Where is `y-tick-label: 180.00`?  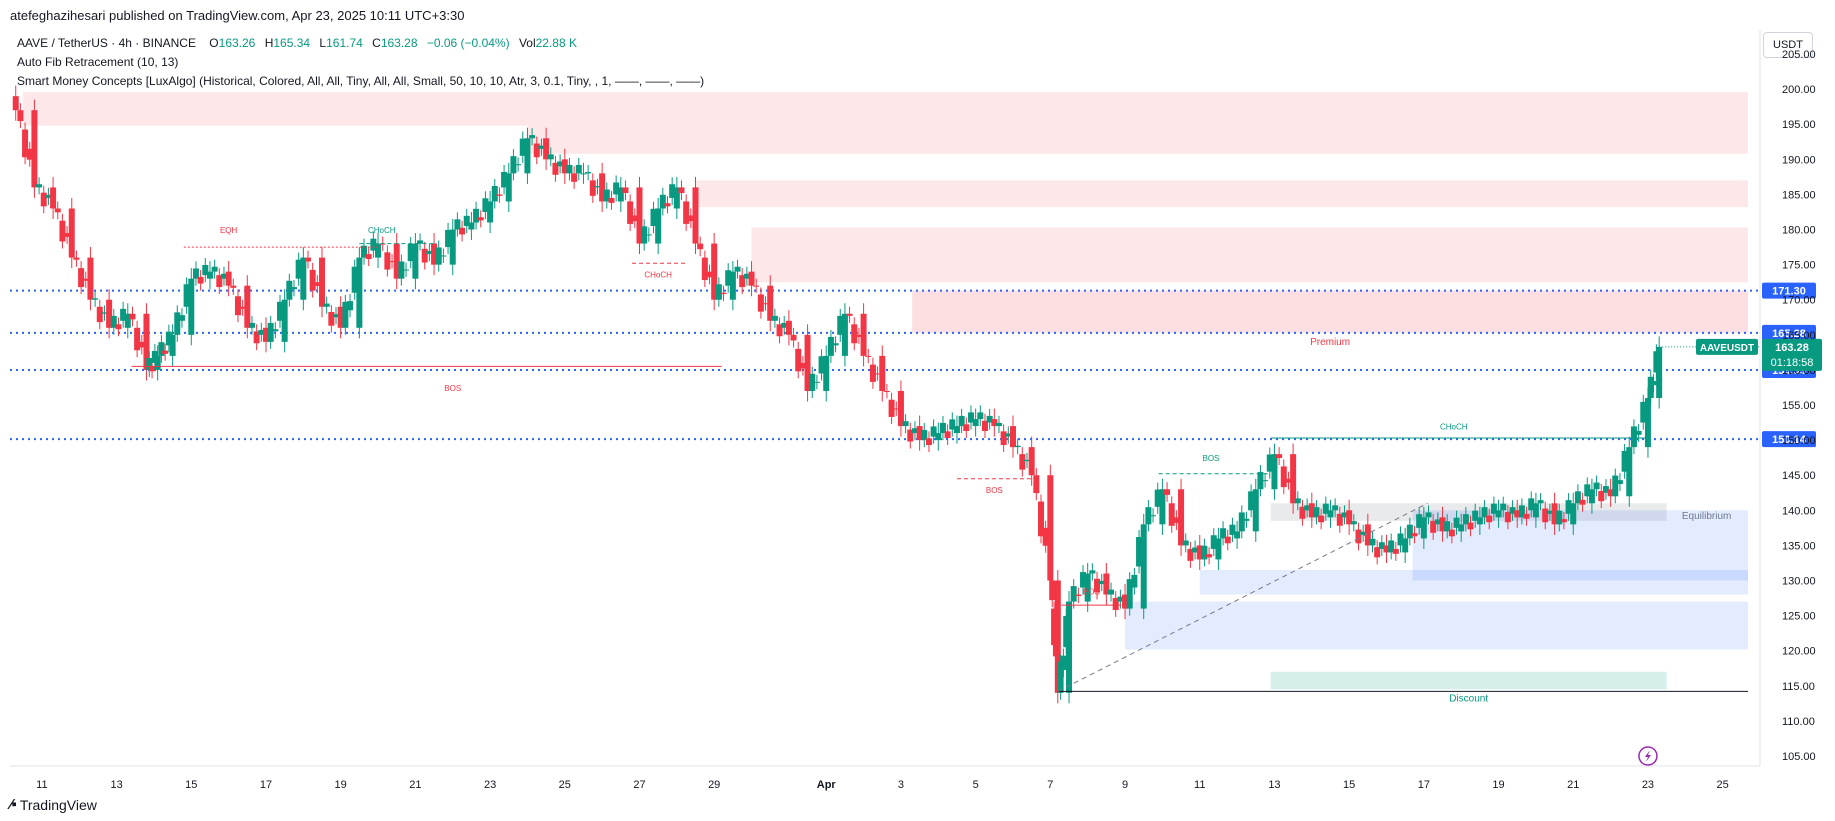 y-tick-label: 180.00 is located at coordinates (1799, 231).